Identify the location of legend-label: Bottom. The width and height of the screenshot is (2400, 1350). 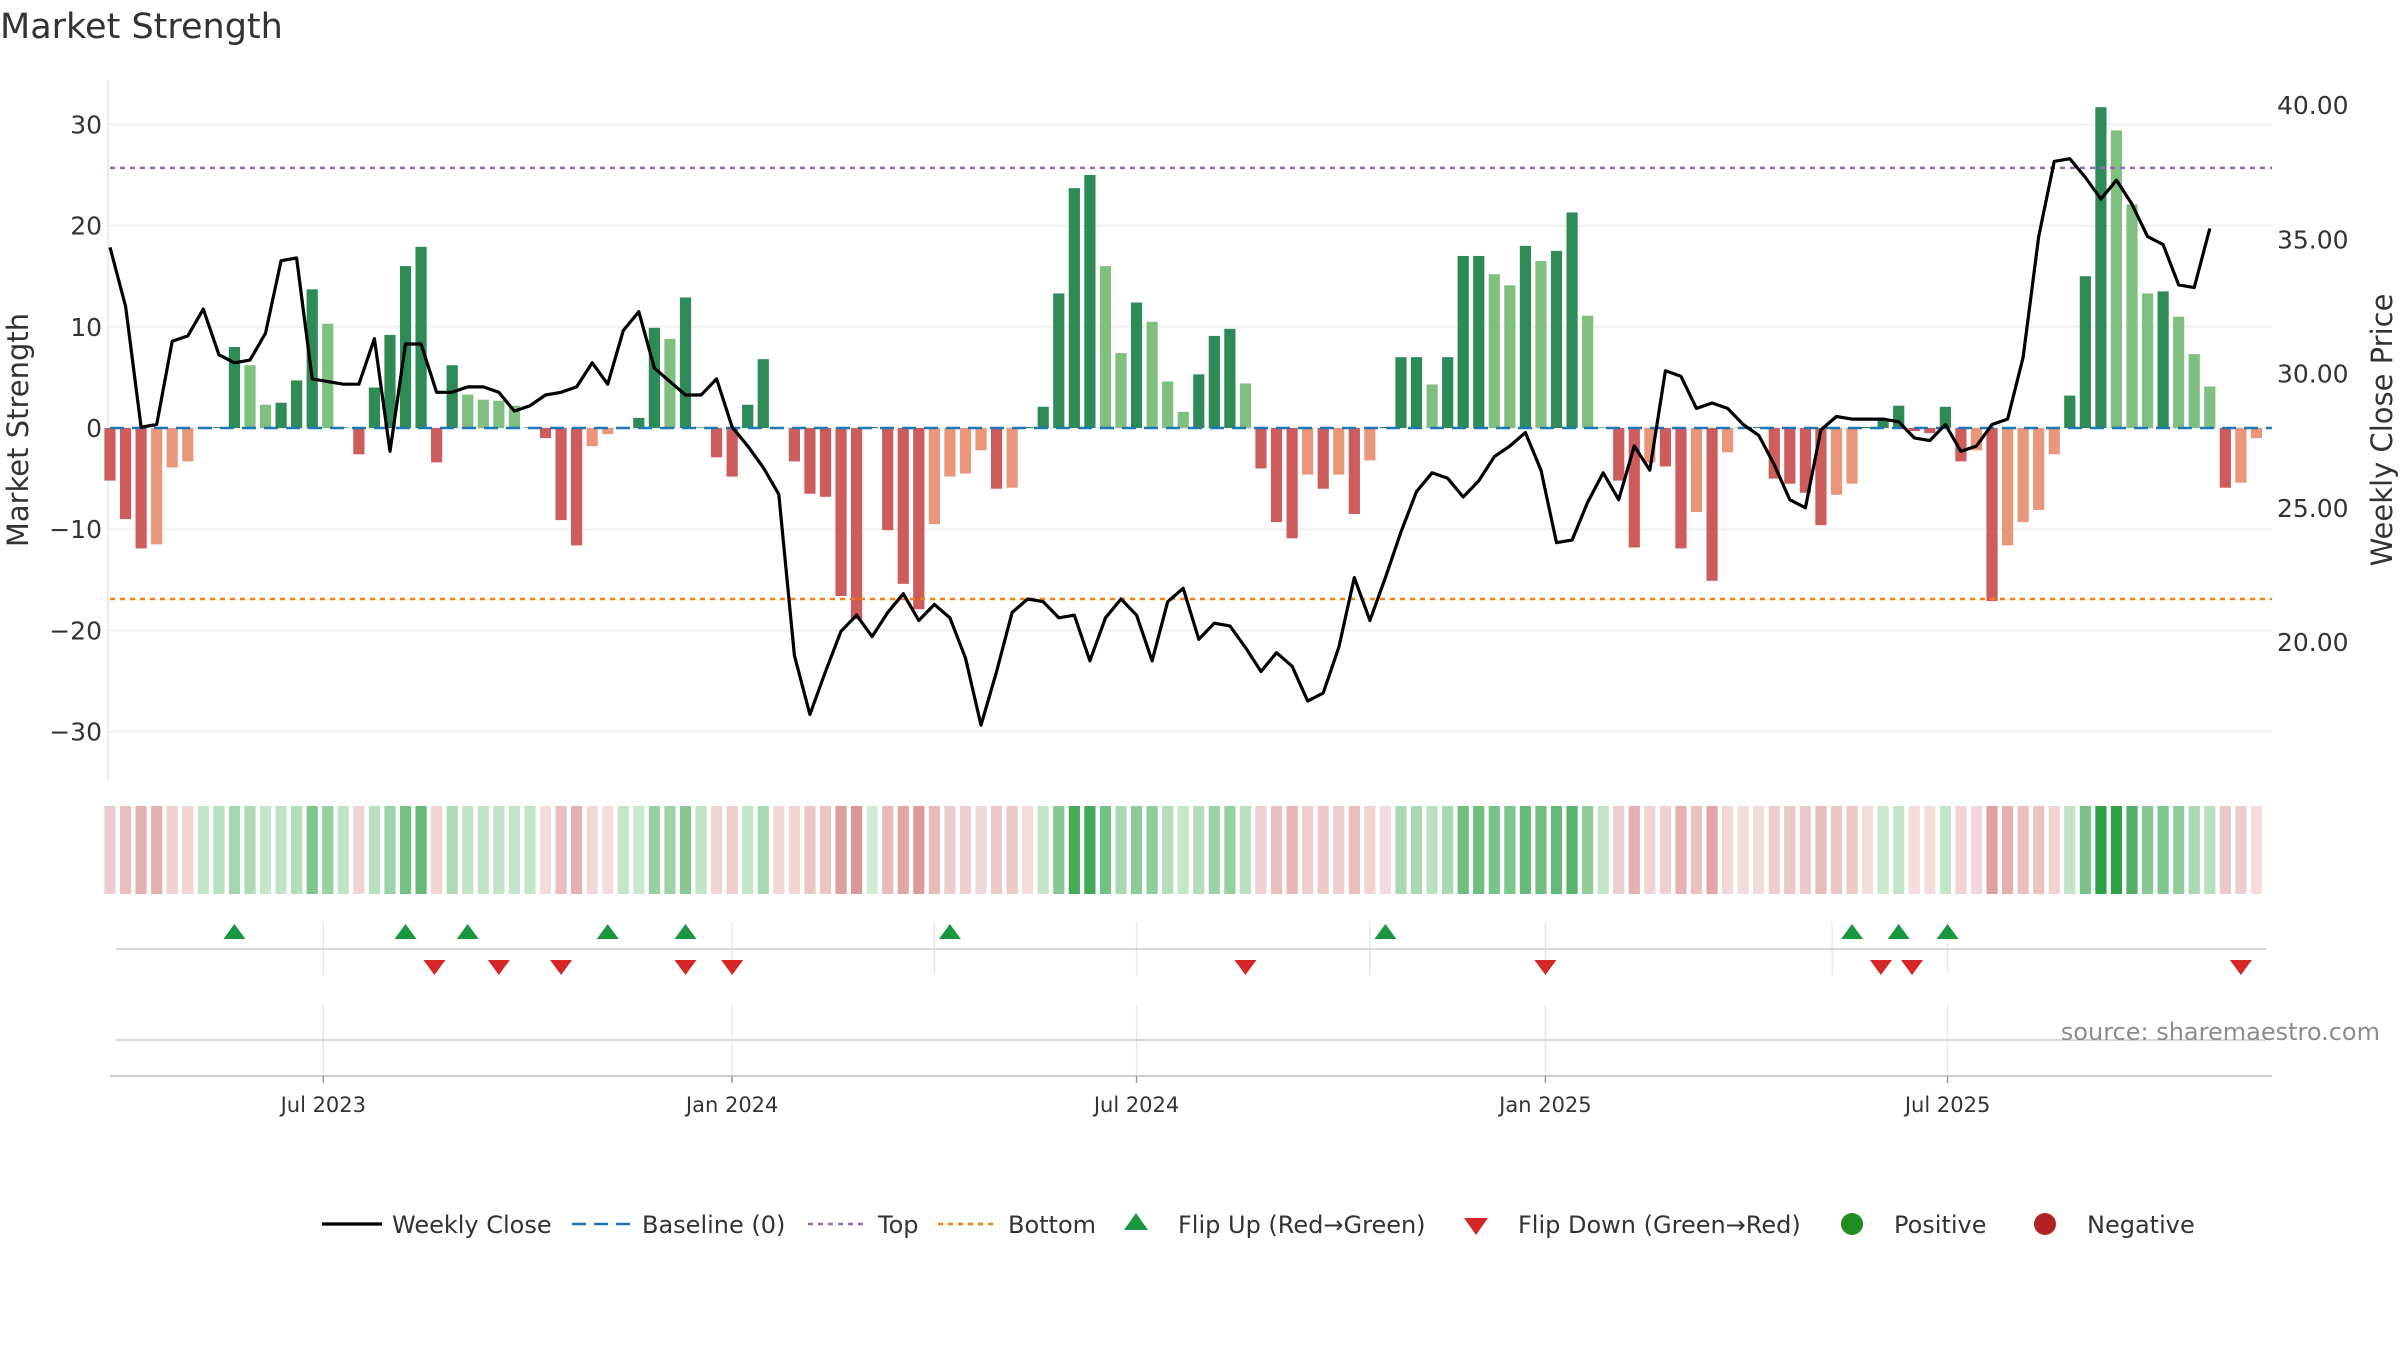
(1052, 1225).